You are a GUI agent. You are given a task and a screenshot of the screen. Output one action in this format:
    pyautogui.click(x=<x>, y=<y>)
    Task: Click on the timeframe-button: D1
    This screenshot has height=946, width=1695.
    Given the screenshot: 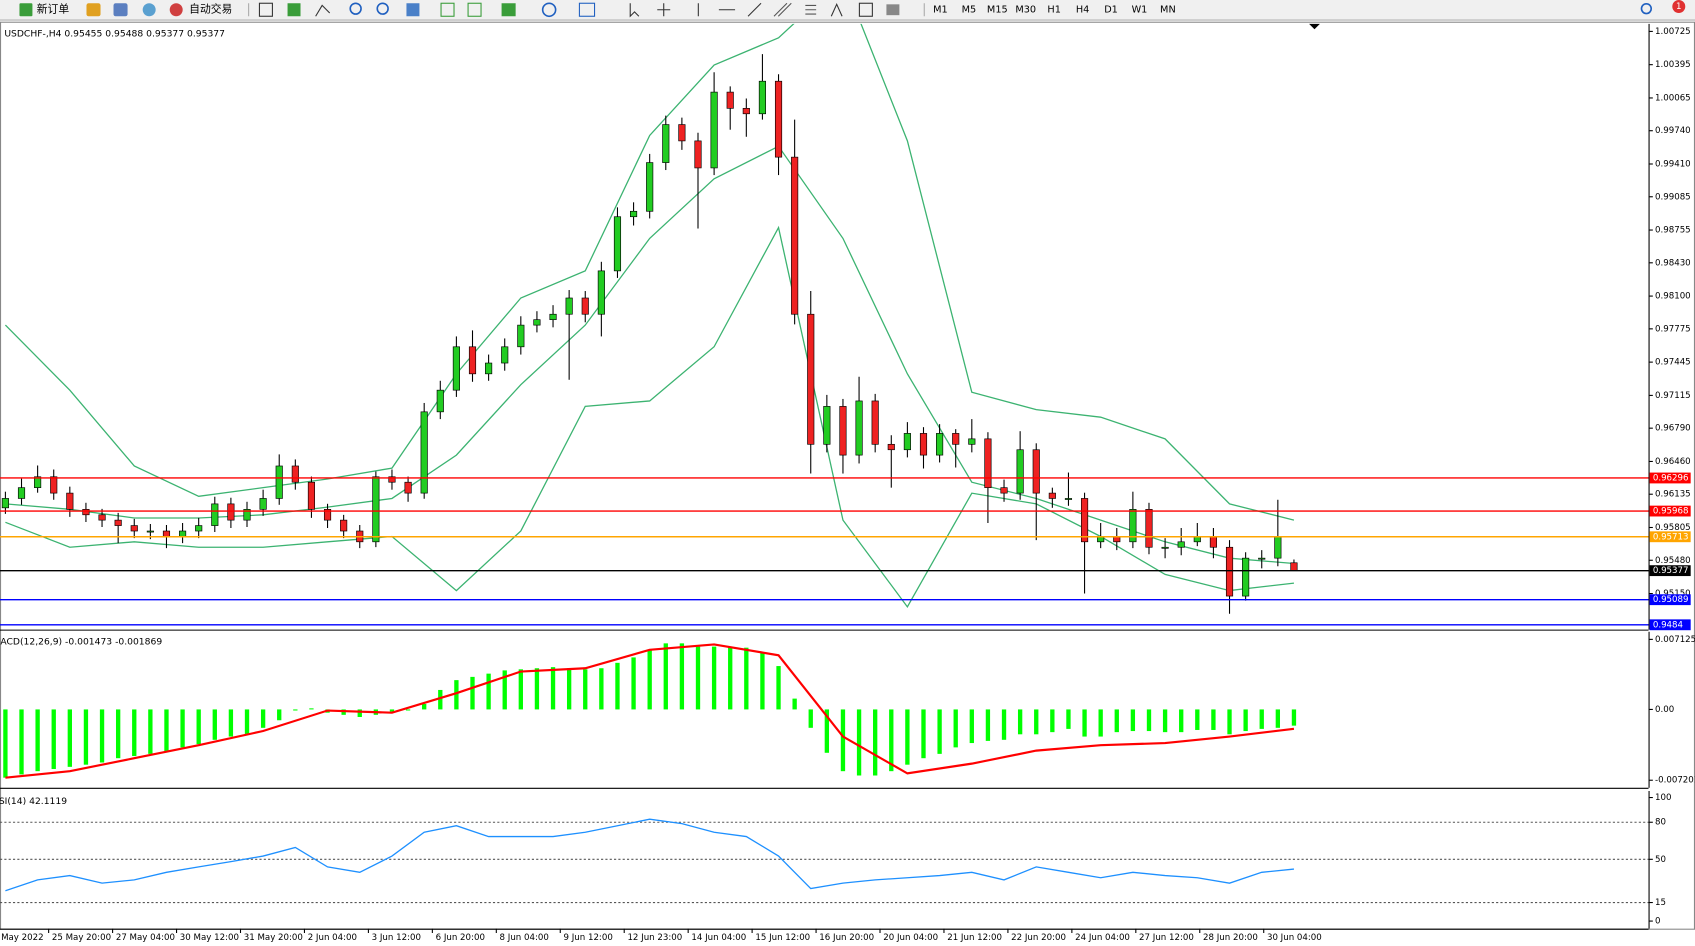 What is the action you would take?
    pyautogui.click(x=1111, y=10)
    